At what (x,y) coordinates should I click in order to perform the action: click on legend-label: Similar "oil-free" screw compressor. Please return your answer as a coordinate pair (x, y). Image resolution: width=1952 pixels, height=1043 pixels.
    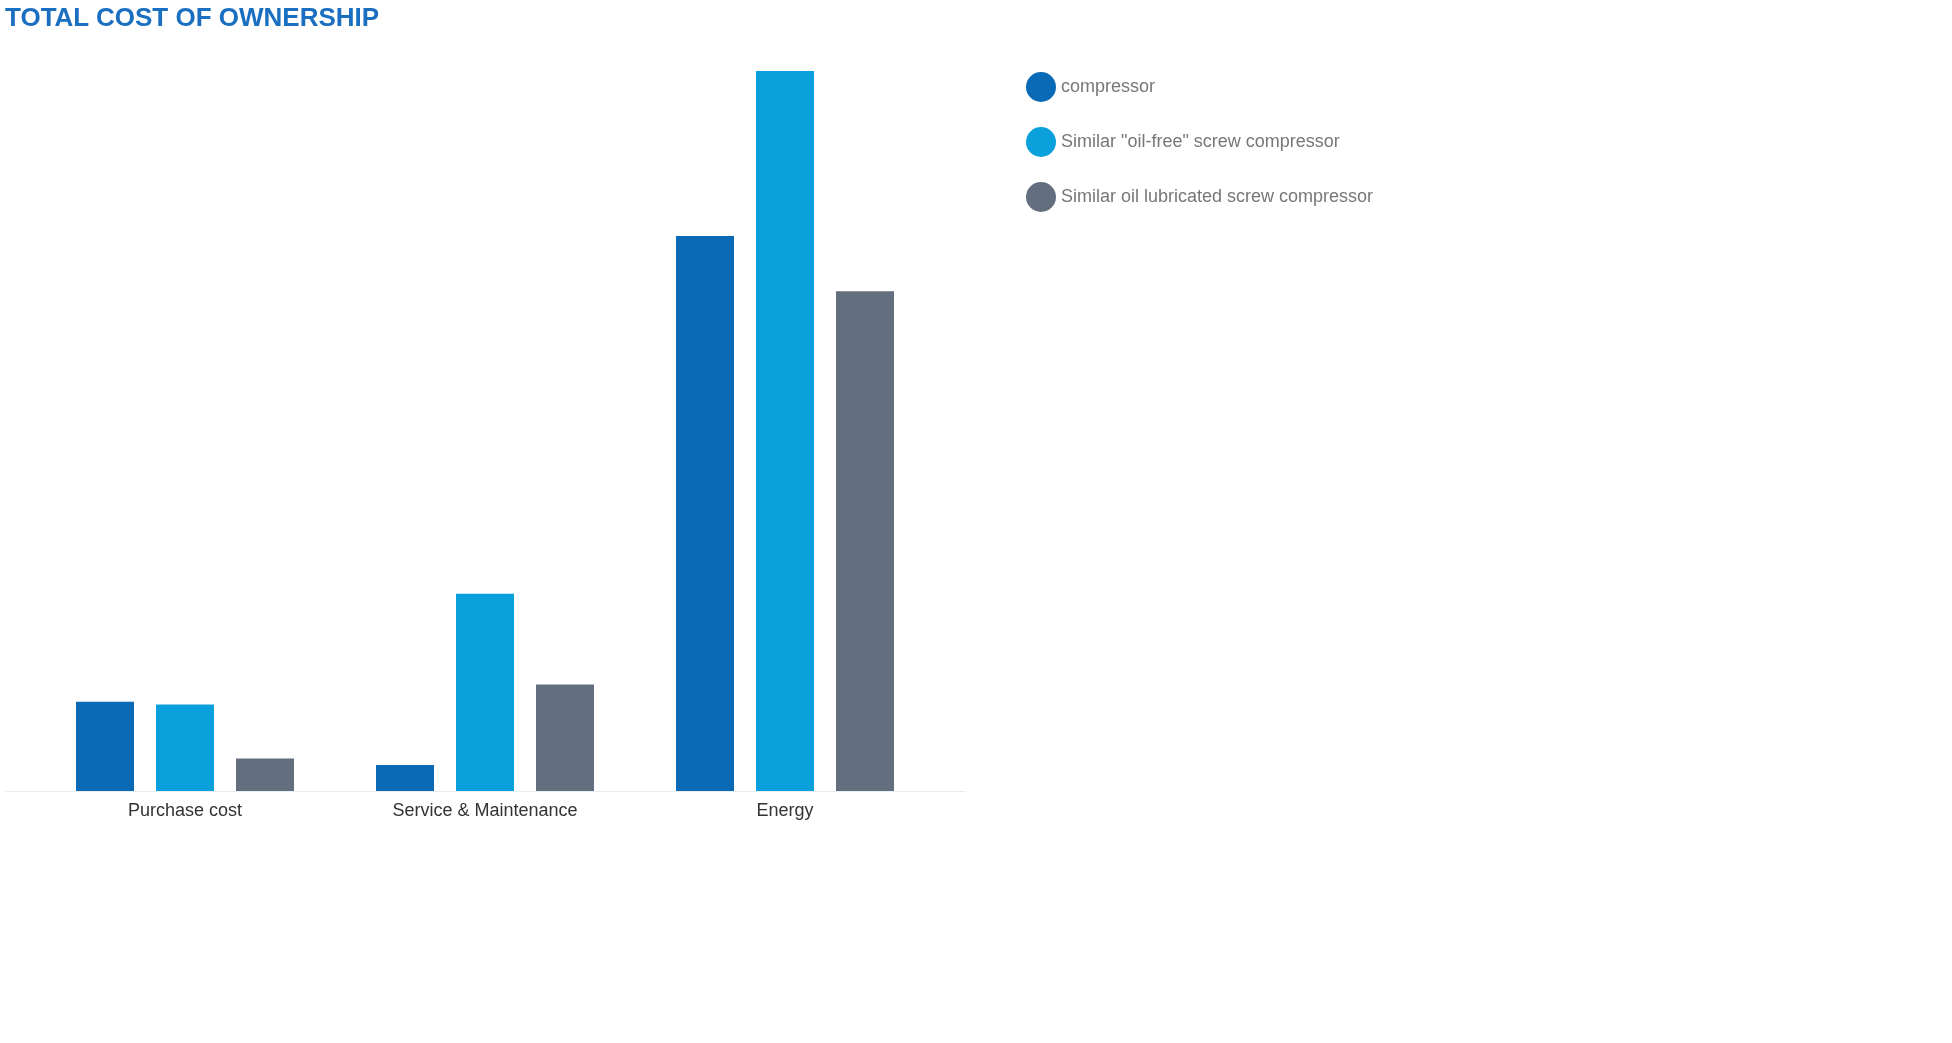
    Looking at the image, I should click on (1200, 141).